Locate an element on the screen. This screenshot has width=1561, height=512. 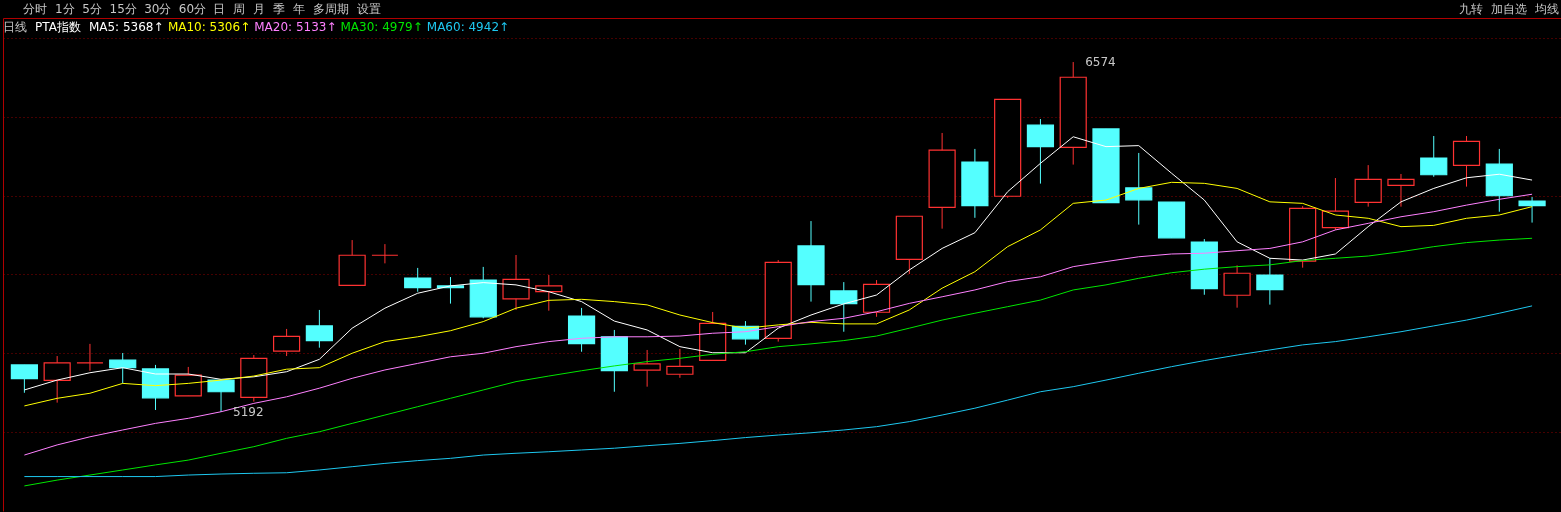
text: MA10: 5306↑ is located at coordinates (209, 27).